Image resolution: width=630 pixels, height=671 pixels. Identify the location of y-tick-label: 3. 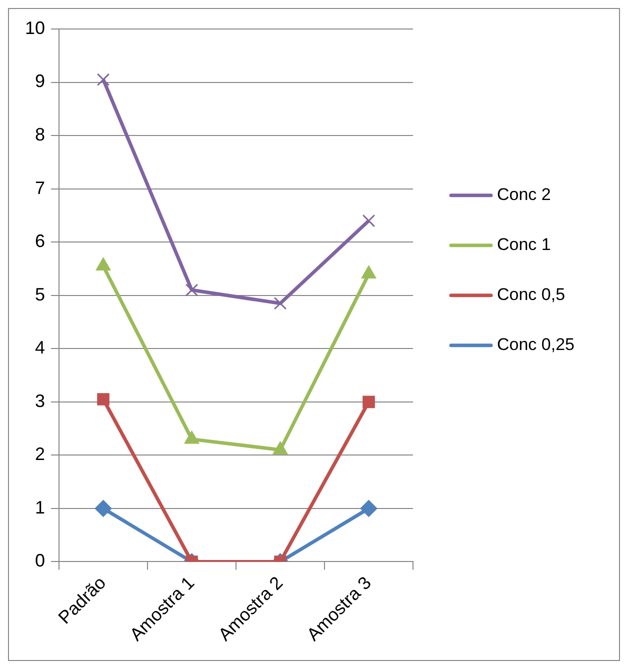
(40, 400).